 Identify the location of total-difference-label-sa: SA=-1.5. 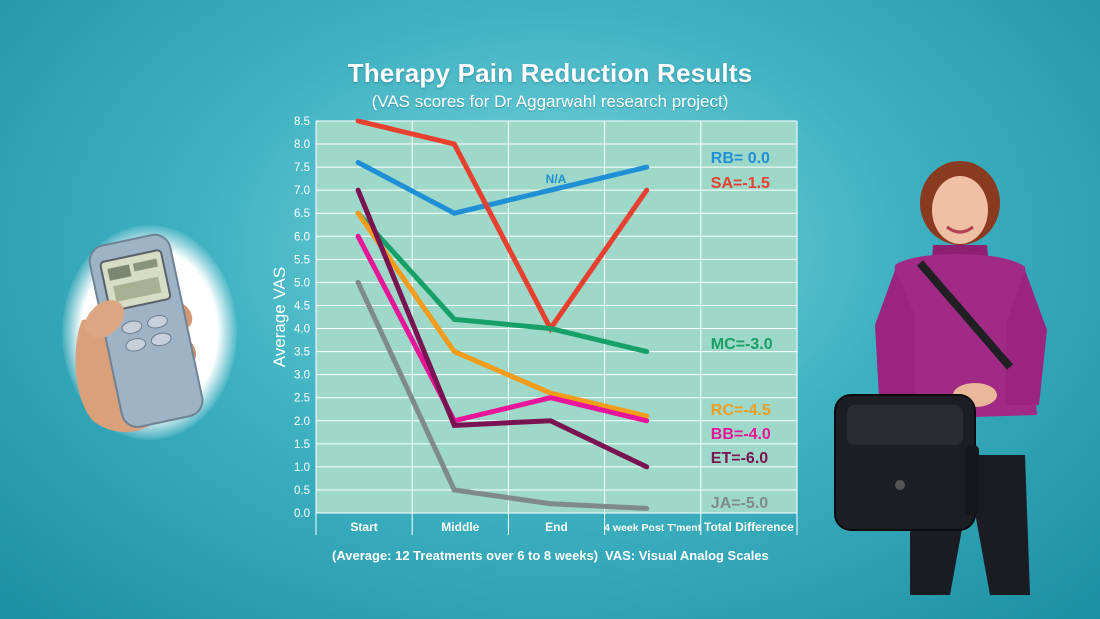
(740, 183).